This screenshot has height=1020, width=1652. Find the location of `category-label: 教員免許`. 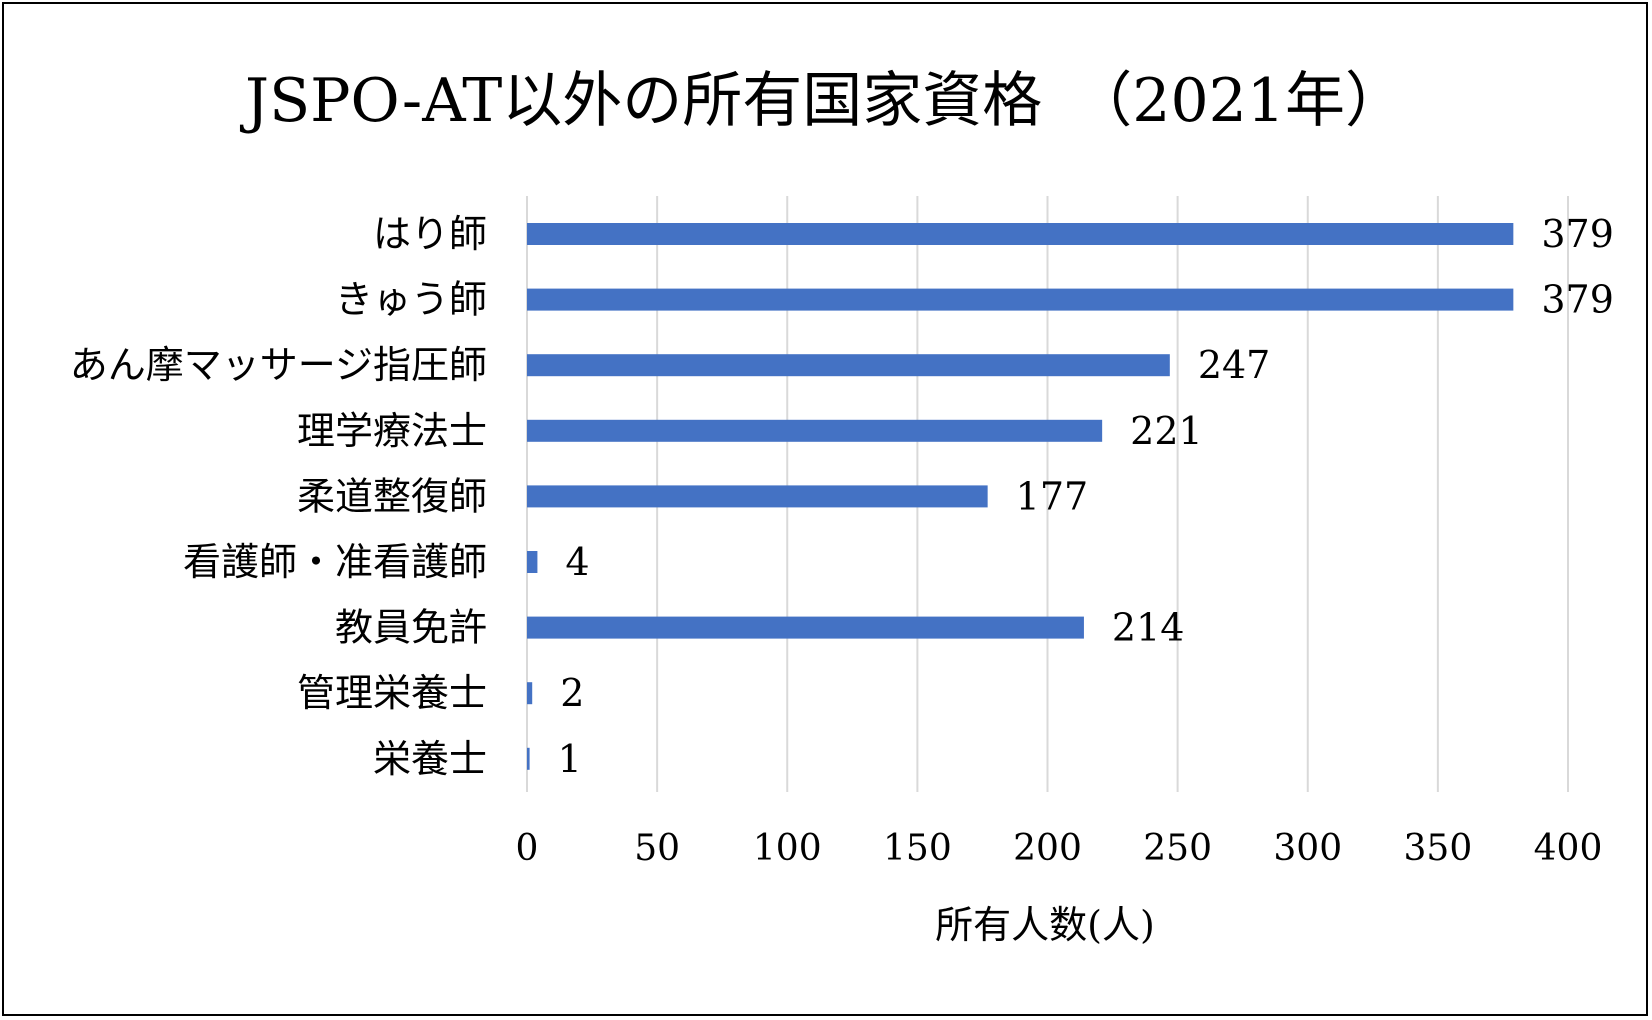

category-label: 教員免許 is located at coordinates (411, 628).